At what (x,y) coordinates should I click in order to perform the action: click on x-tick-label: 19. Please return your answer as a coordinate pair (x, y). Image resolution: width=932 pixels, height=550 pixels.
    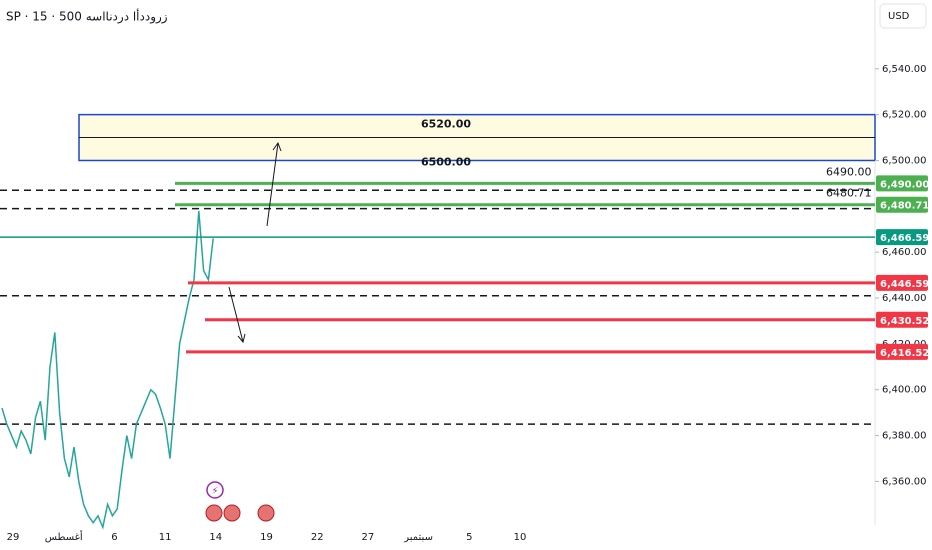
    Looking at the image, I should click on (266, 537).